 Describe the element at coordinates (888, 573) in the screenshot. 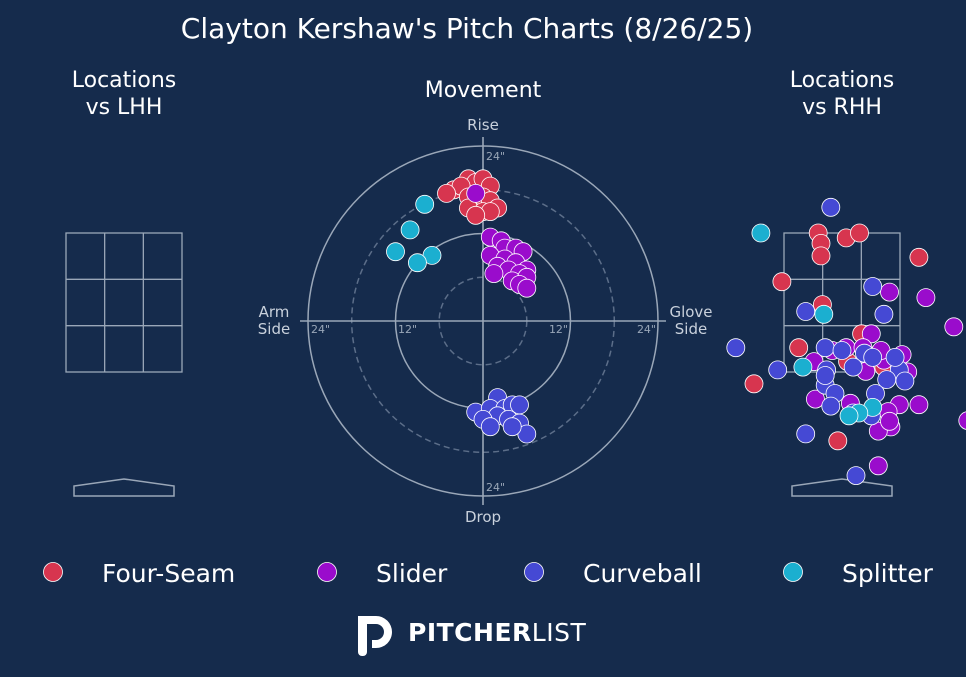

I see `legend-label: Splitter` at that location.